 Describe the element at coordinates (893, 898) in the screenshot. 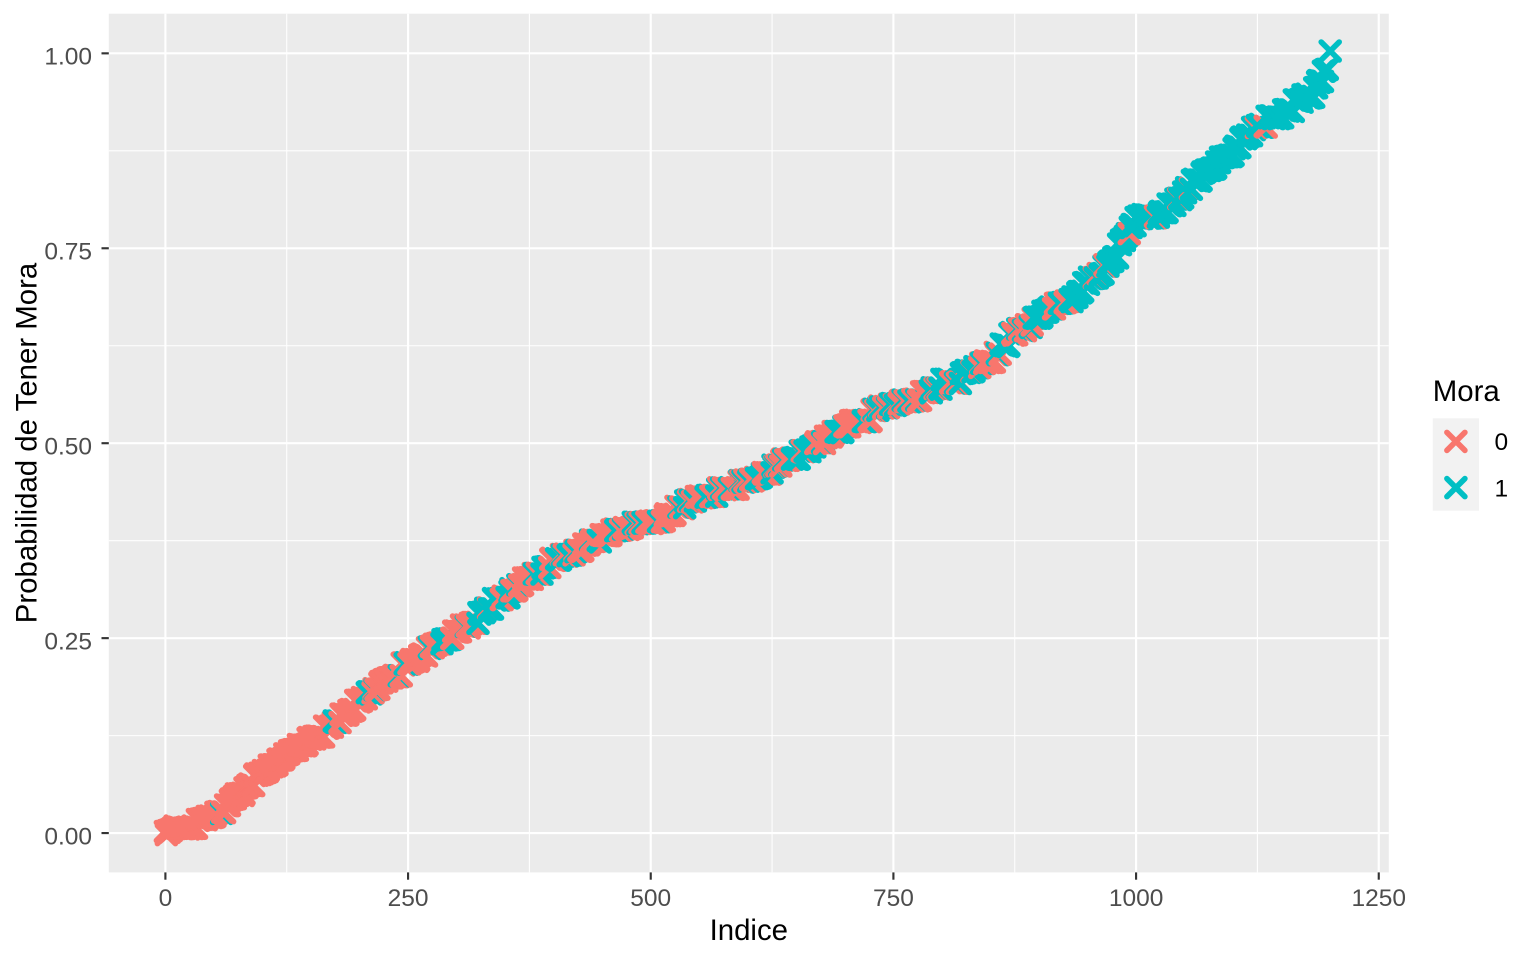

I see `svg-text: 750` at that location.